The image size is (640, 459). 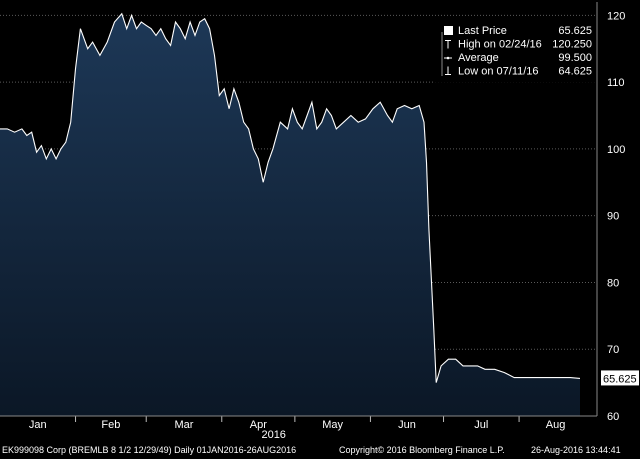 What do you see at coordinates (613, 283) in the screenshot?
I see `y-tick-label: 80` at bounding box center [613, 283].